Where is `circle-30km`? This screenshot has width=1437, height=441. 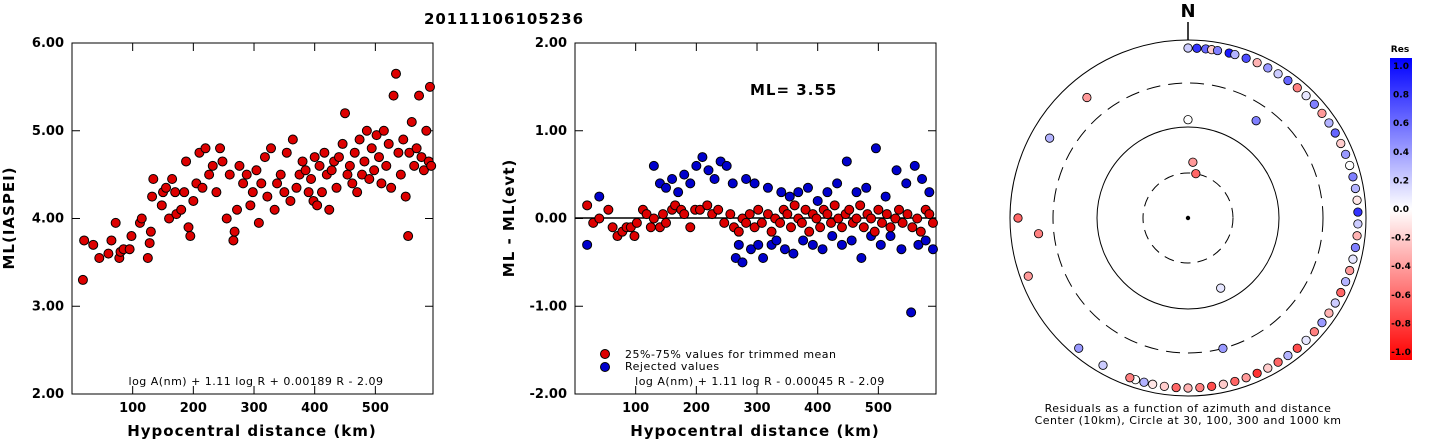 circle-30km is located at coordinates (1188, 218).